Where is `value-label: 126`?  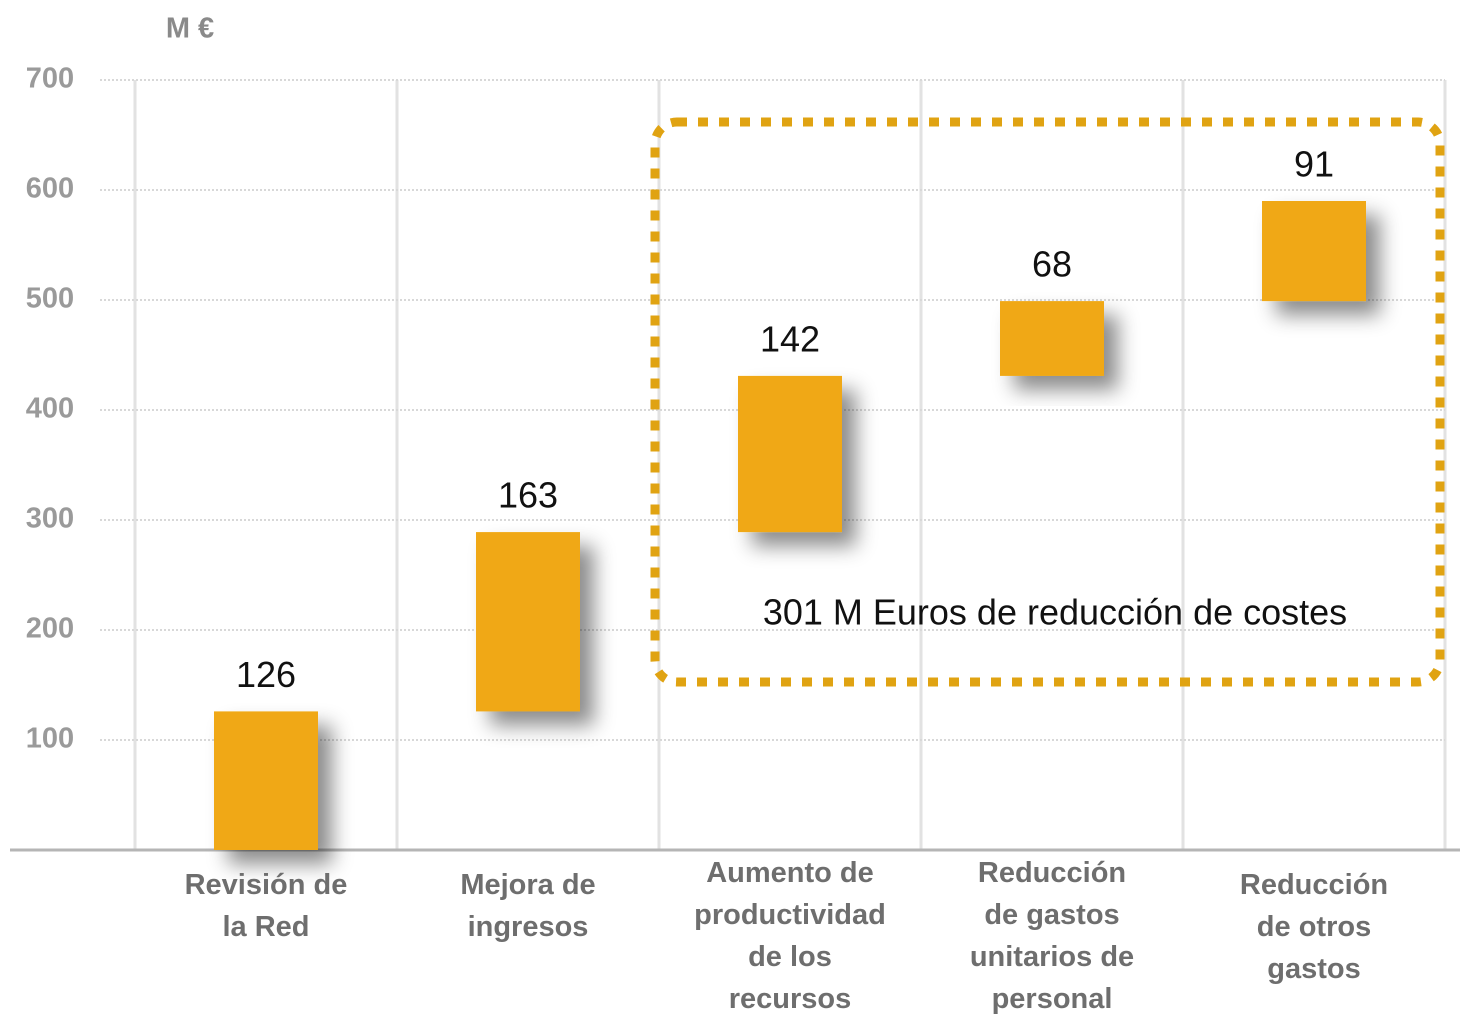
value-label: 126 is located at coordinates (266, 674).